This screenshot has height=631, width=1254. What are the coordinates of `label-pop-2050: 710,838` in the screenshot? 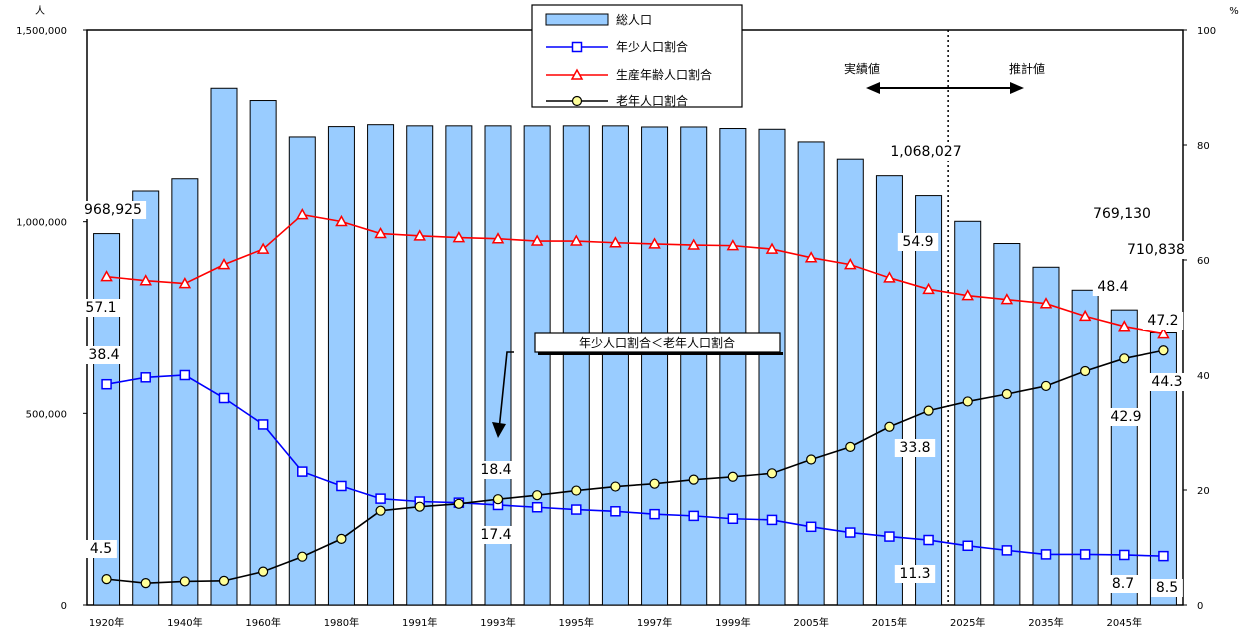 It's located at (1156, 250).